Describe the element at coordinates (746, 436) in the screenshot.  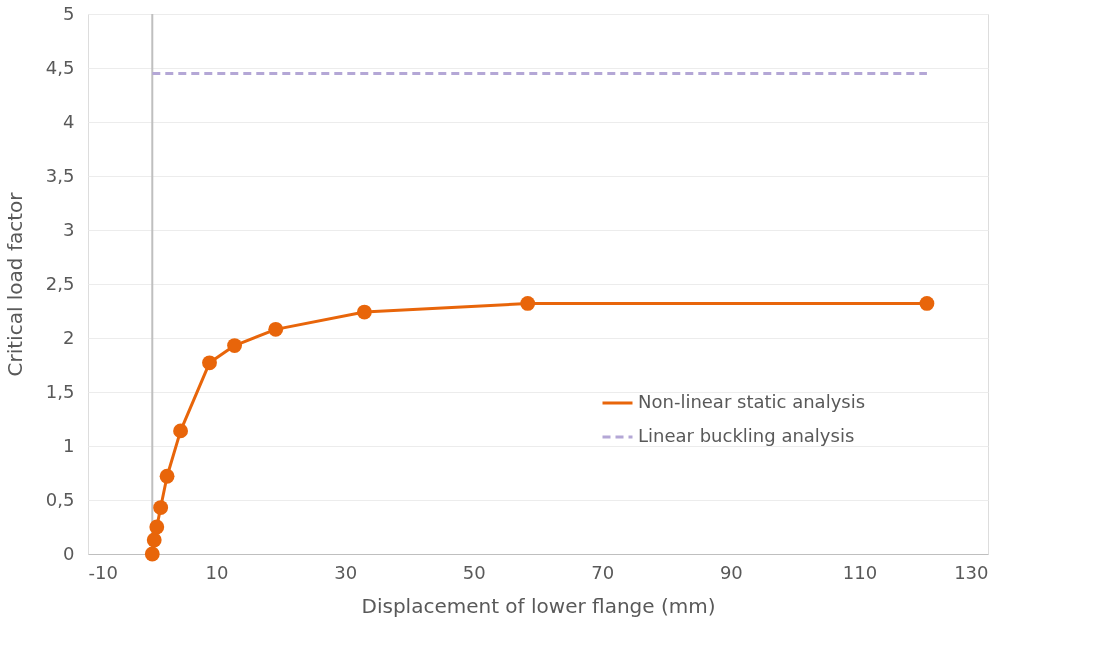
I see `legend-label: Linear buckling analysis` at that location.